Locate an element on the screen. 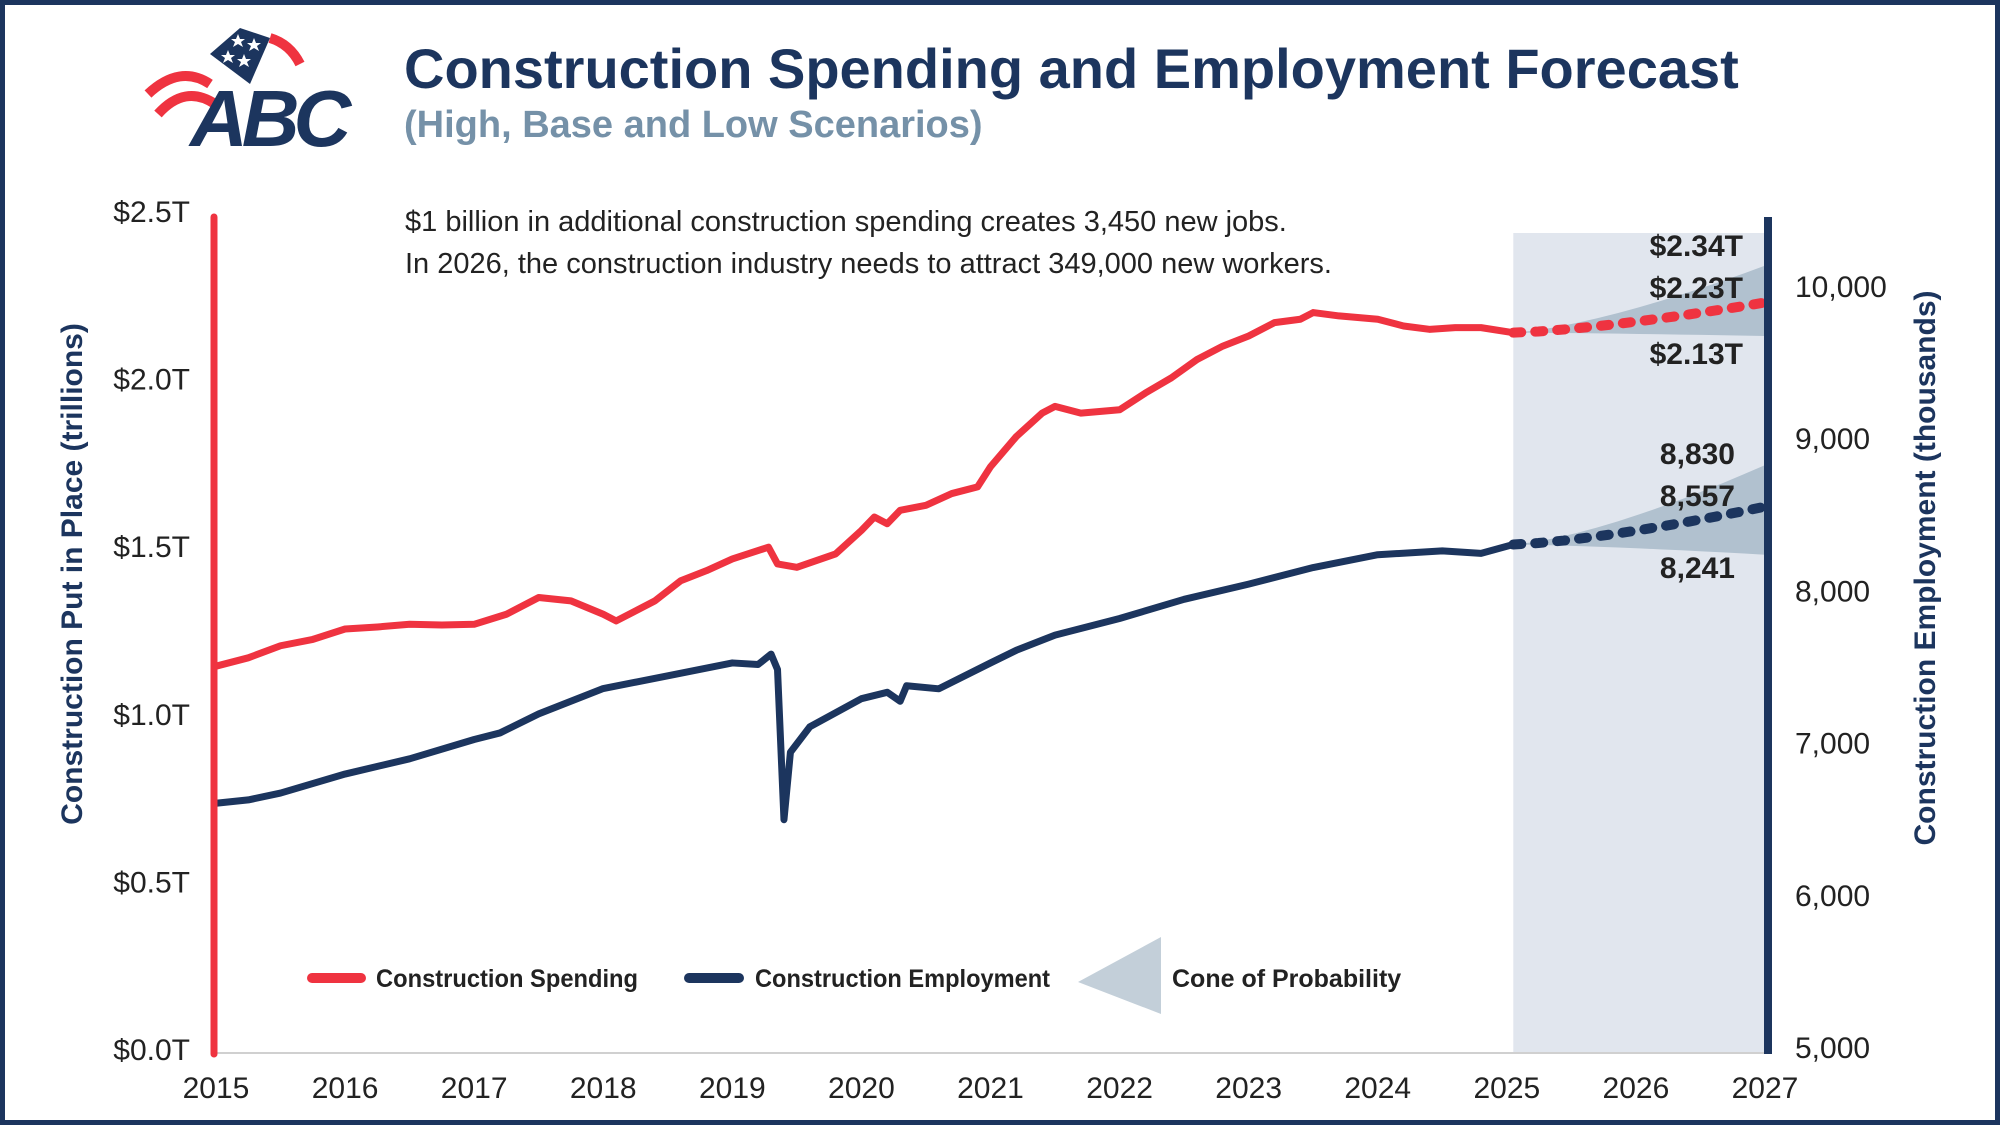  x-tick-label: 2016 is located at coordinates (345, 1088).